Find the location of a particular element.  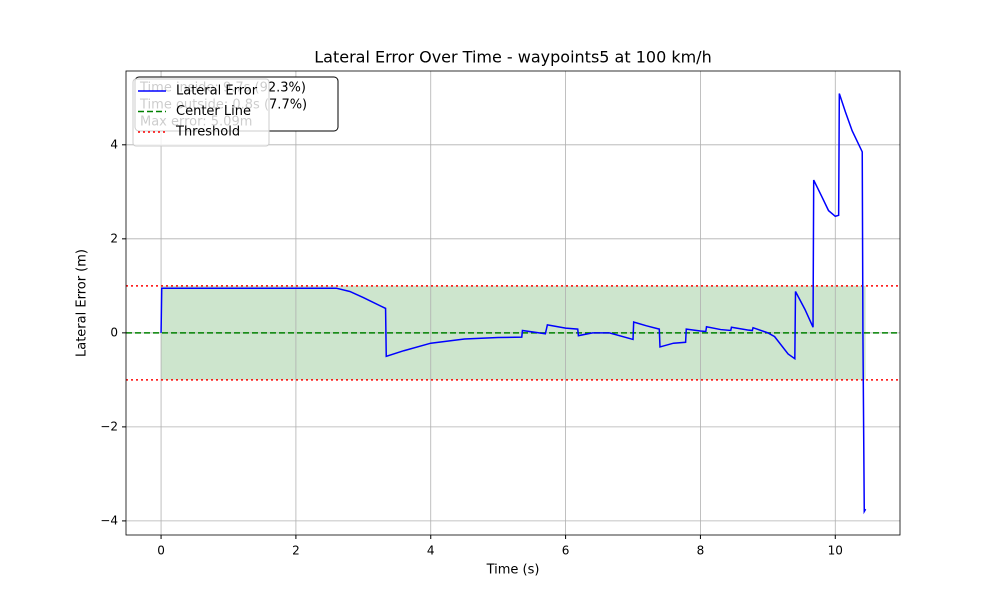

y-tick-label: 0 is located at coordinates (114, 332).